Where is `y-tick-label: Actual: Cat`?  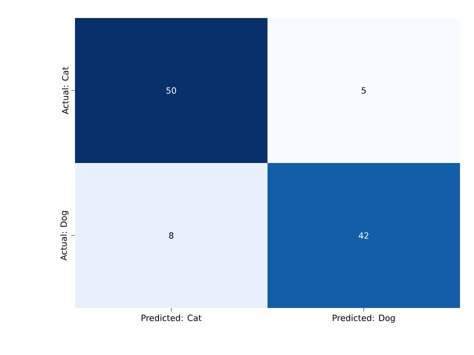
y-tick-label: Actual: Cat is located at coordinates (65, 90).